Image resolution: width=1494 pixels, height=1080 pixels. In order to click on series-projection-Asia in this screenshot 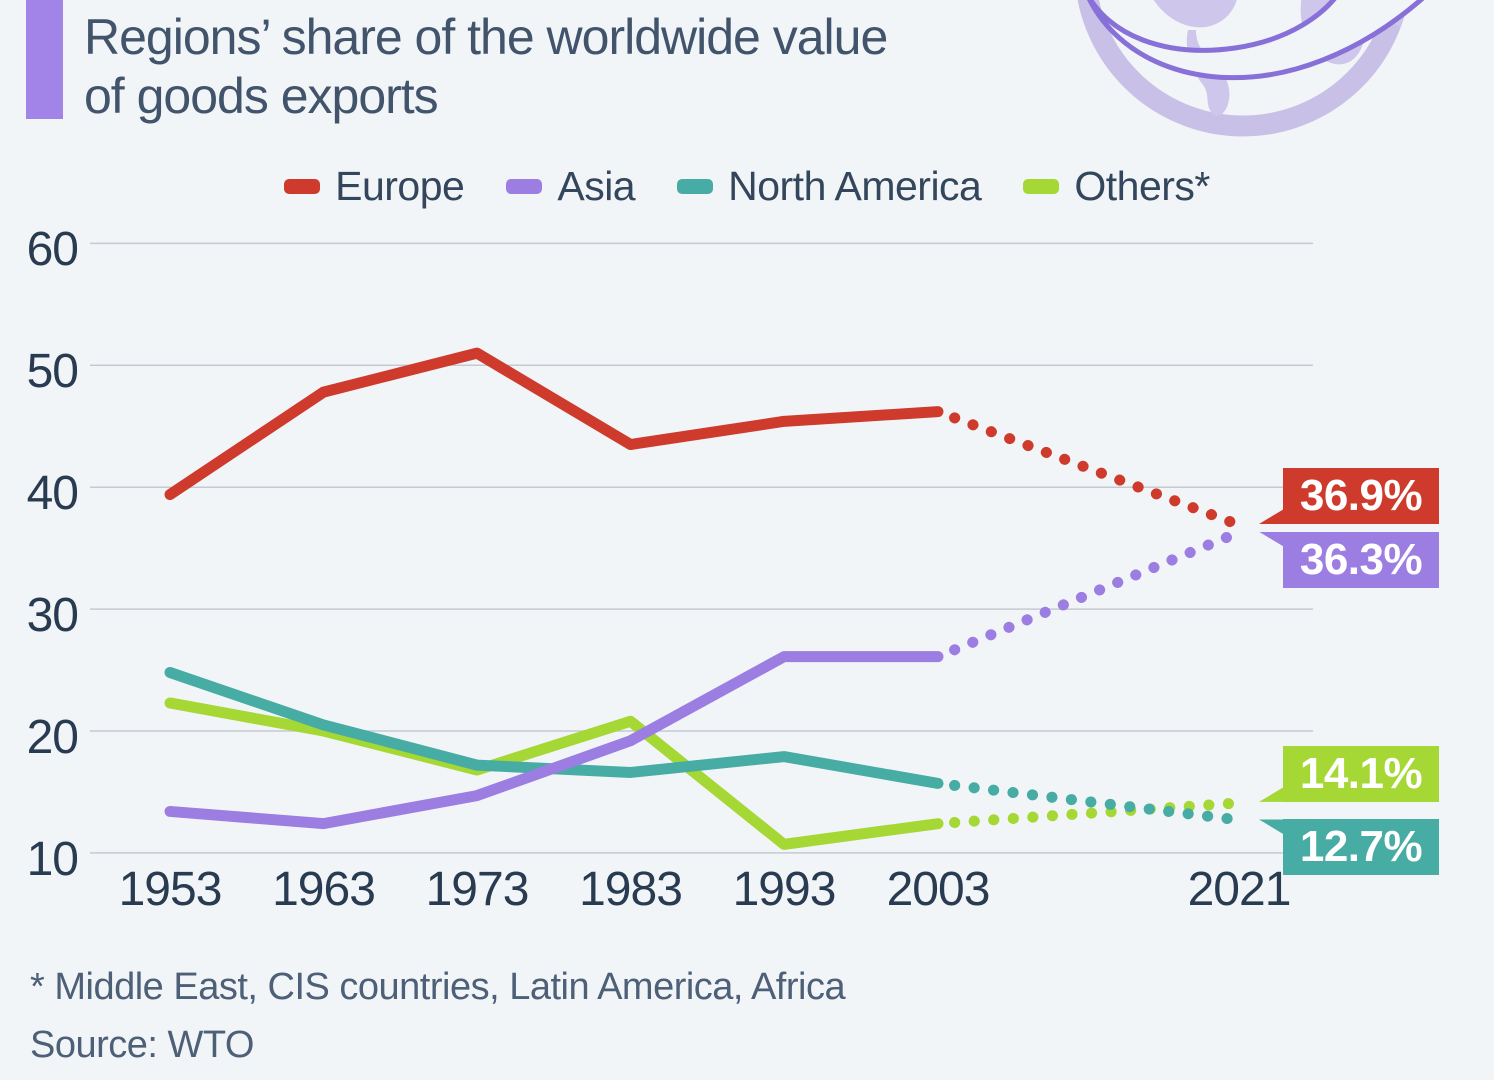, I will do `click(1097, 591)`.